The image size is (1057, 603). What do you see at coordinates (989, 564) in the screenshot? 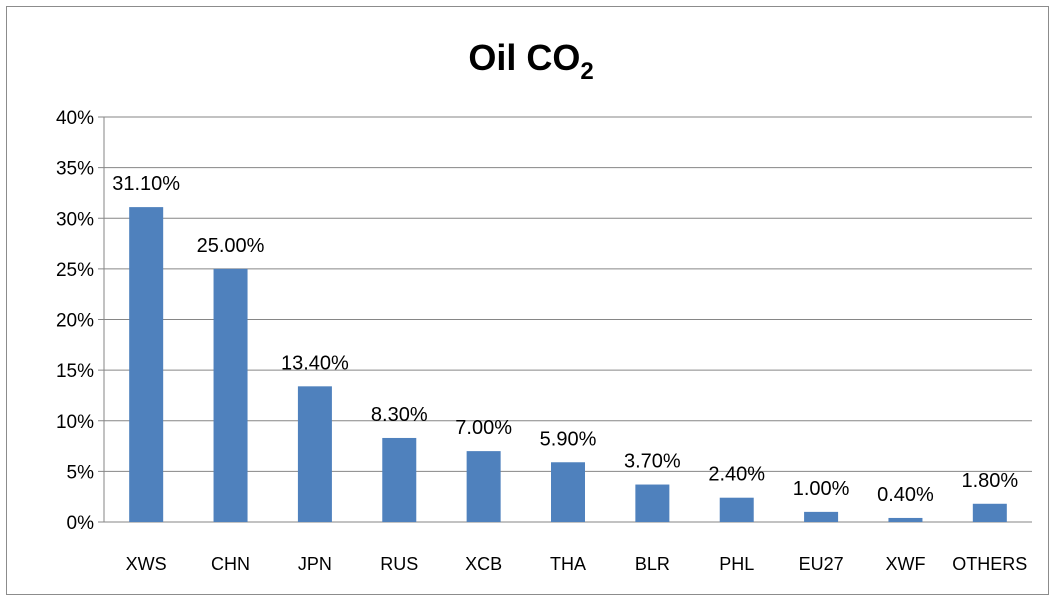
I see `x-category-label: OTHERS` at bounding box center [989, 564].